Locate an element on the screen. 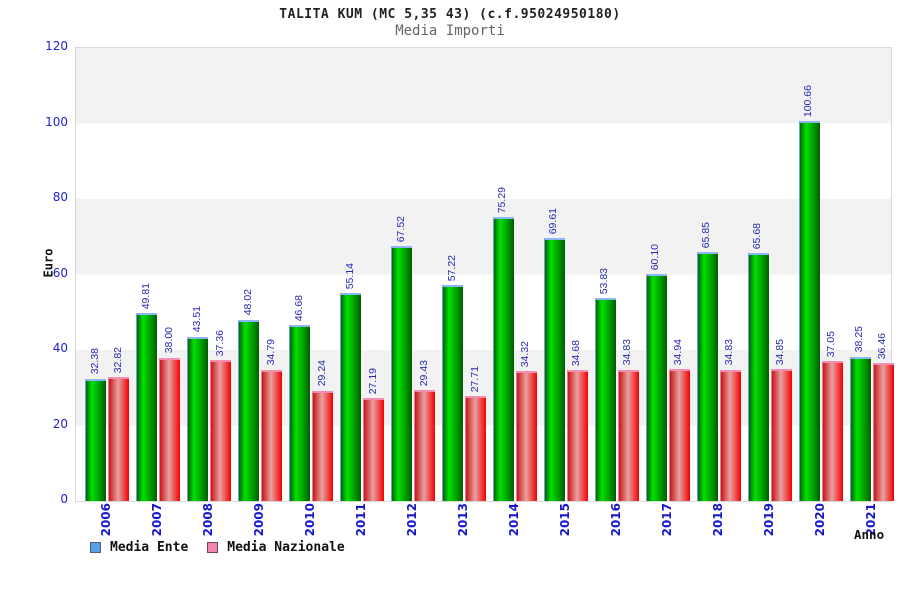 This screenshot has width=900, height=600. value-label-media-nazionale-2012: 29.43 is located at coordinates (423, 372).